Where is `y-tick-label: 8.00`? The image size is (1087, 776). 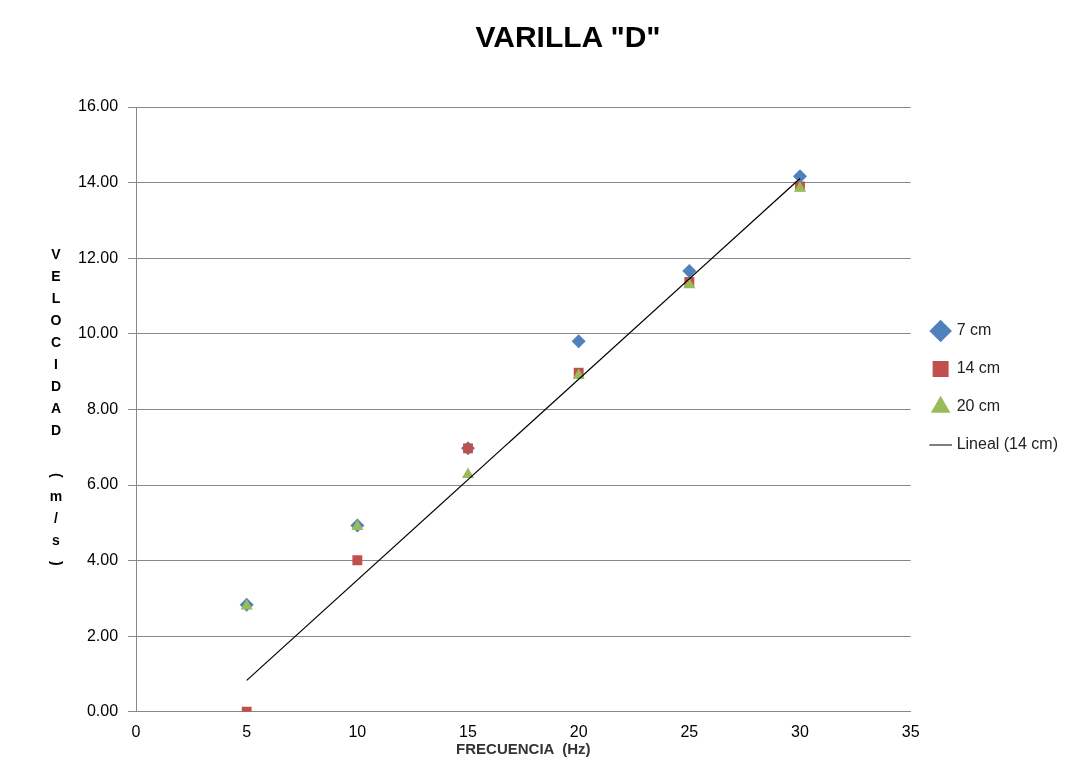
y-tick-label: 8.00 is located at coordinates (102, 408).